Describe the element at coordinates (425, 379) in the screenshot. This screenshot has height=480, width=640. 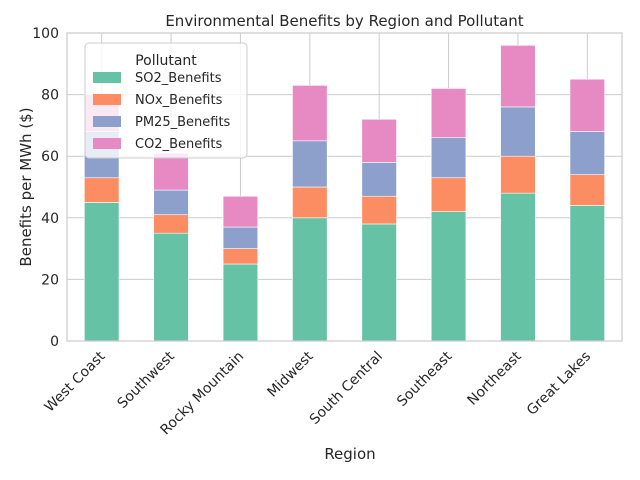
I see `x-tick-label: Southeast` at that location.